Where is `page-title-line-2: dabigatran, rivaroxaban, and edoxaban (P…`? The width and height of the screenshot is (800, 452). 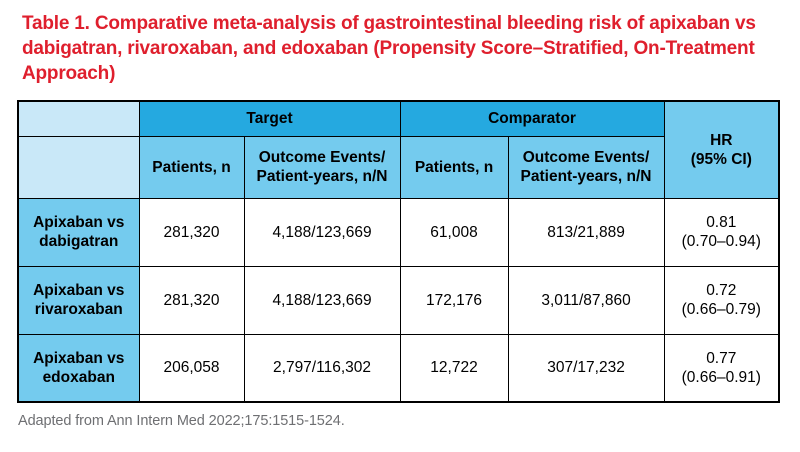
page-title-line-2: dabigatran, rivaroxaban, and edoxaban (P… is located at coordinates (388, 48).